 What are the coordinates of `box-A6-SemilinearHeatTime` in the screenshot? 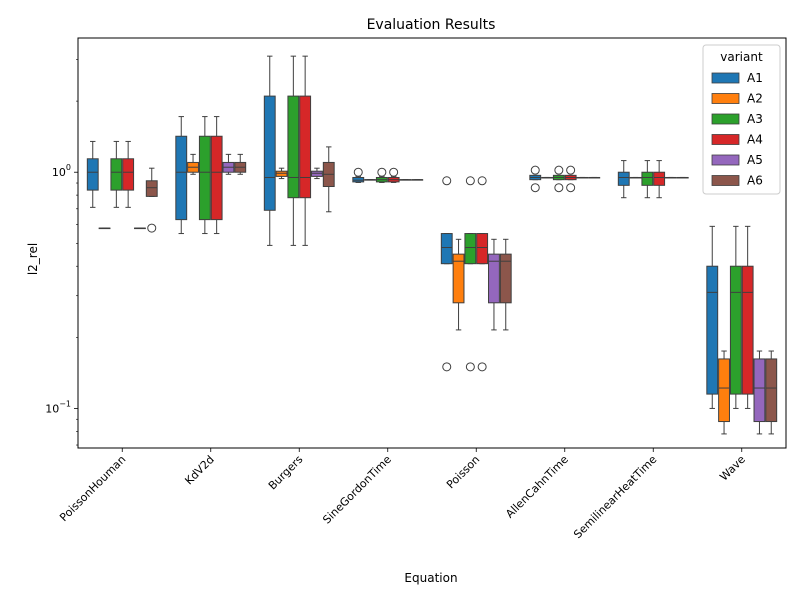 It's located at (682, 177).